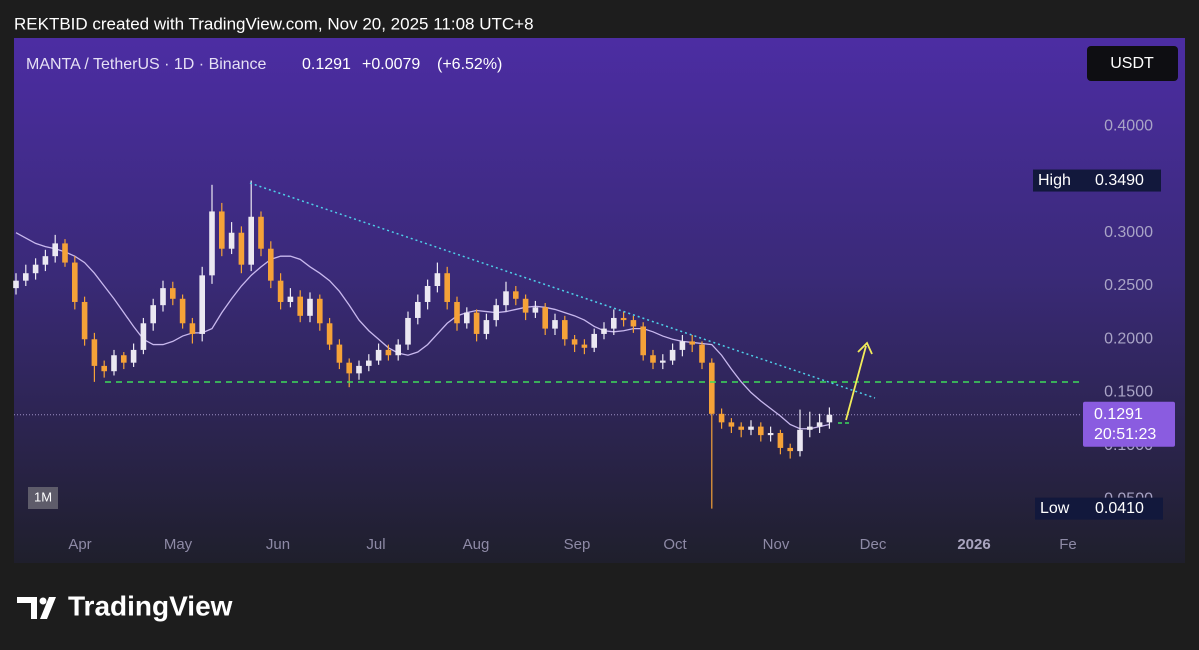  I want to click on footer-logo: TradingView, so click(125, 605).